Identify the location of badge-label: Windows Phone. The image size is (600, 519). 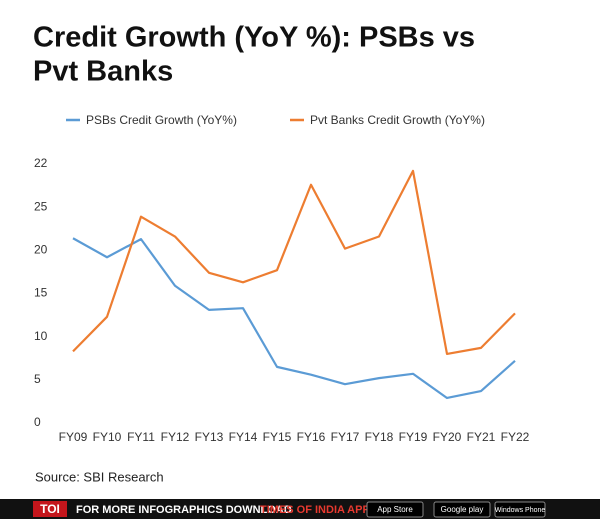
(520, 510).